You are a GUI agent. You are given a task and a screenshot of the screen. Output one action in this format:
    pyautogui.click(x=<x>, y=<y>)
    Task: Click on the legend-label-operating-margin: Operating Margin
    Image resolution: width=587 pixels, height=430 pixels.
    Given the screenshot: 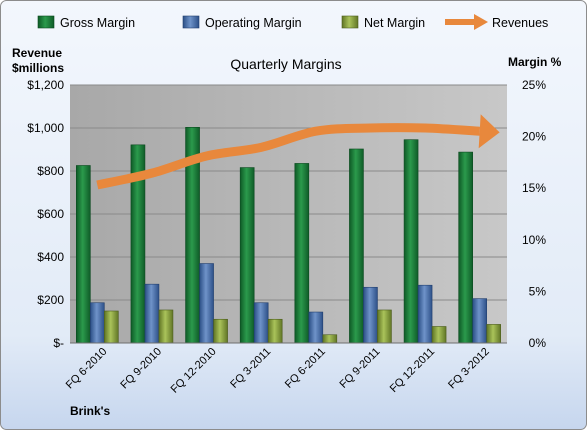 What is the action you would take?
    pyautogui.click(x=253, y=23)
    